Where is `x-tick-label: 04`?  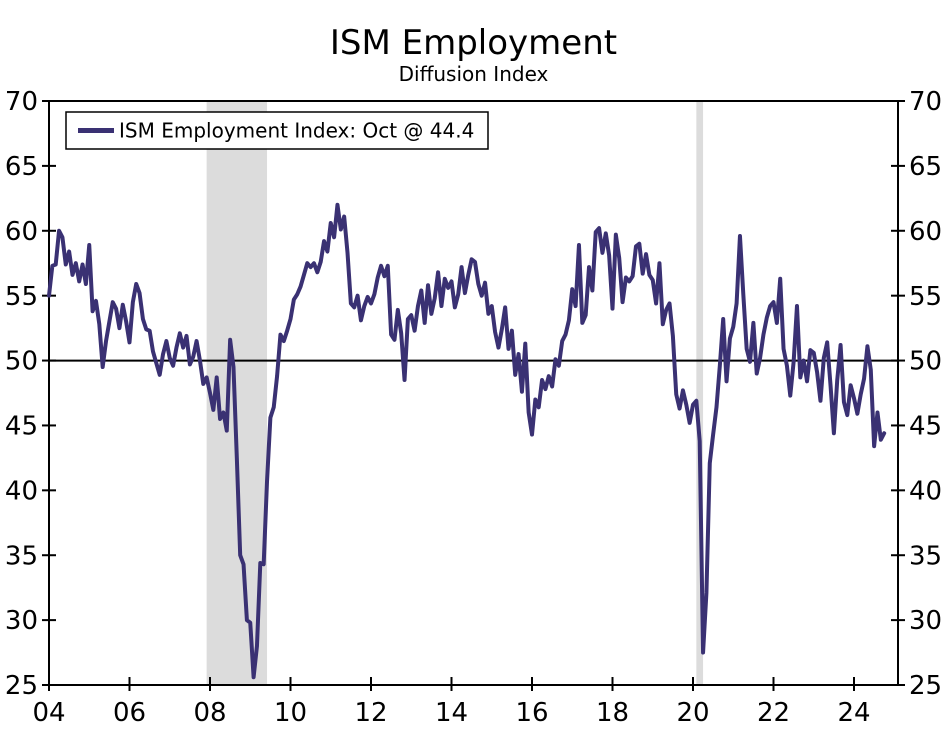
x-tick-label: 04 is located at coordinates (48, 712).